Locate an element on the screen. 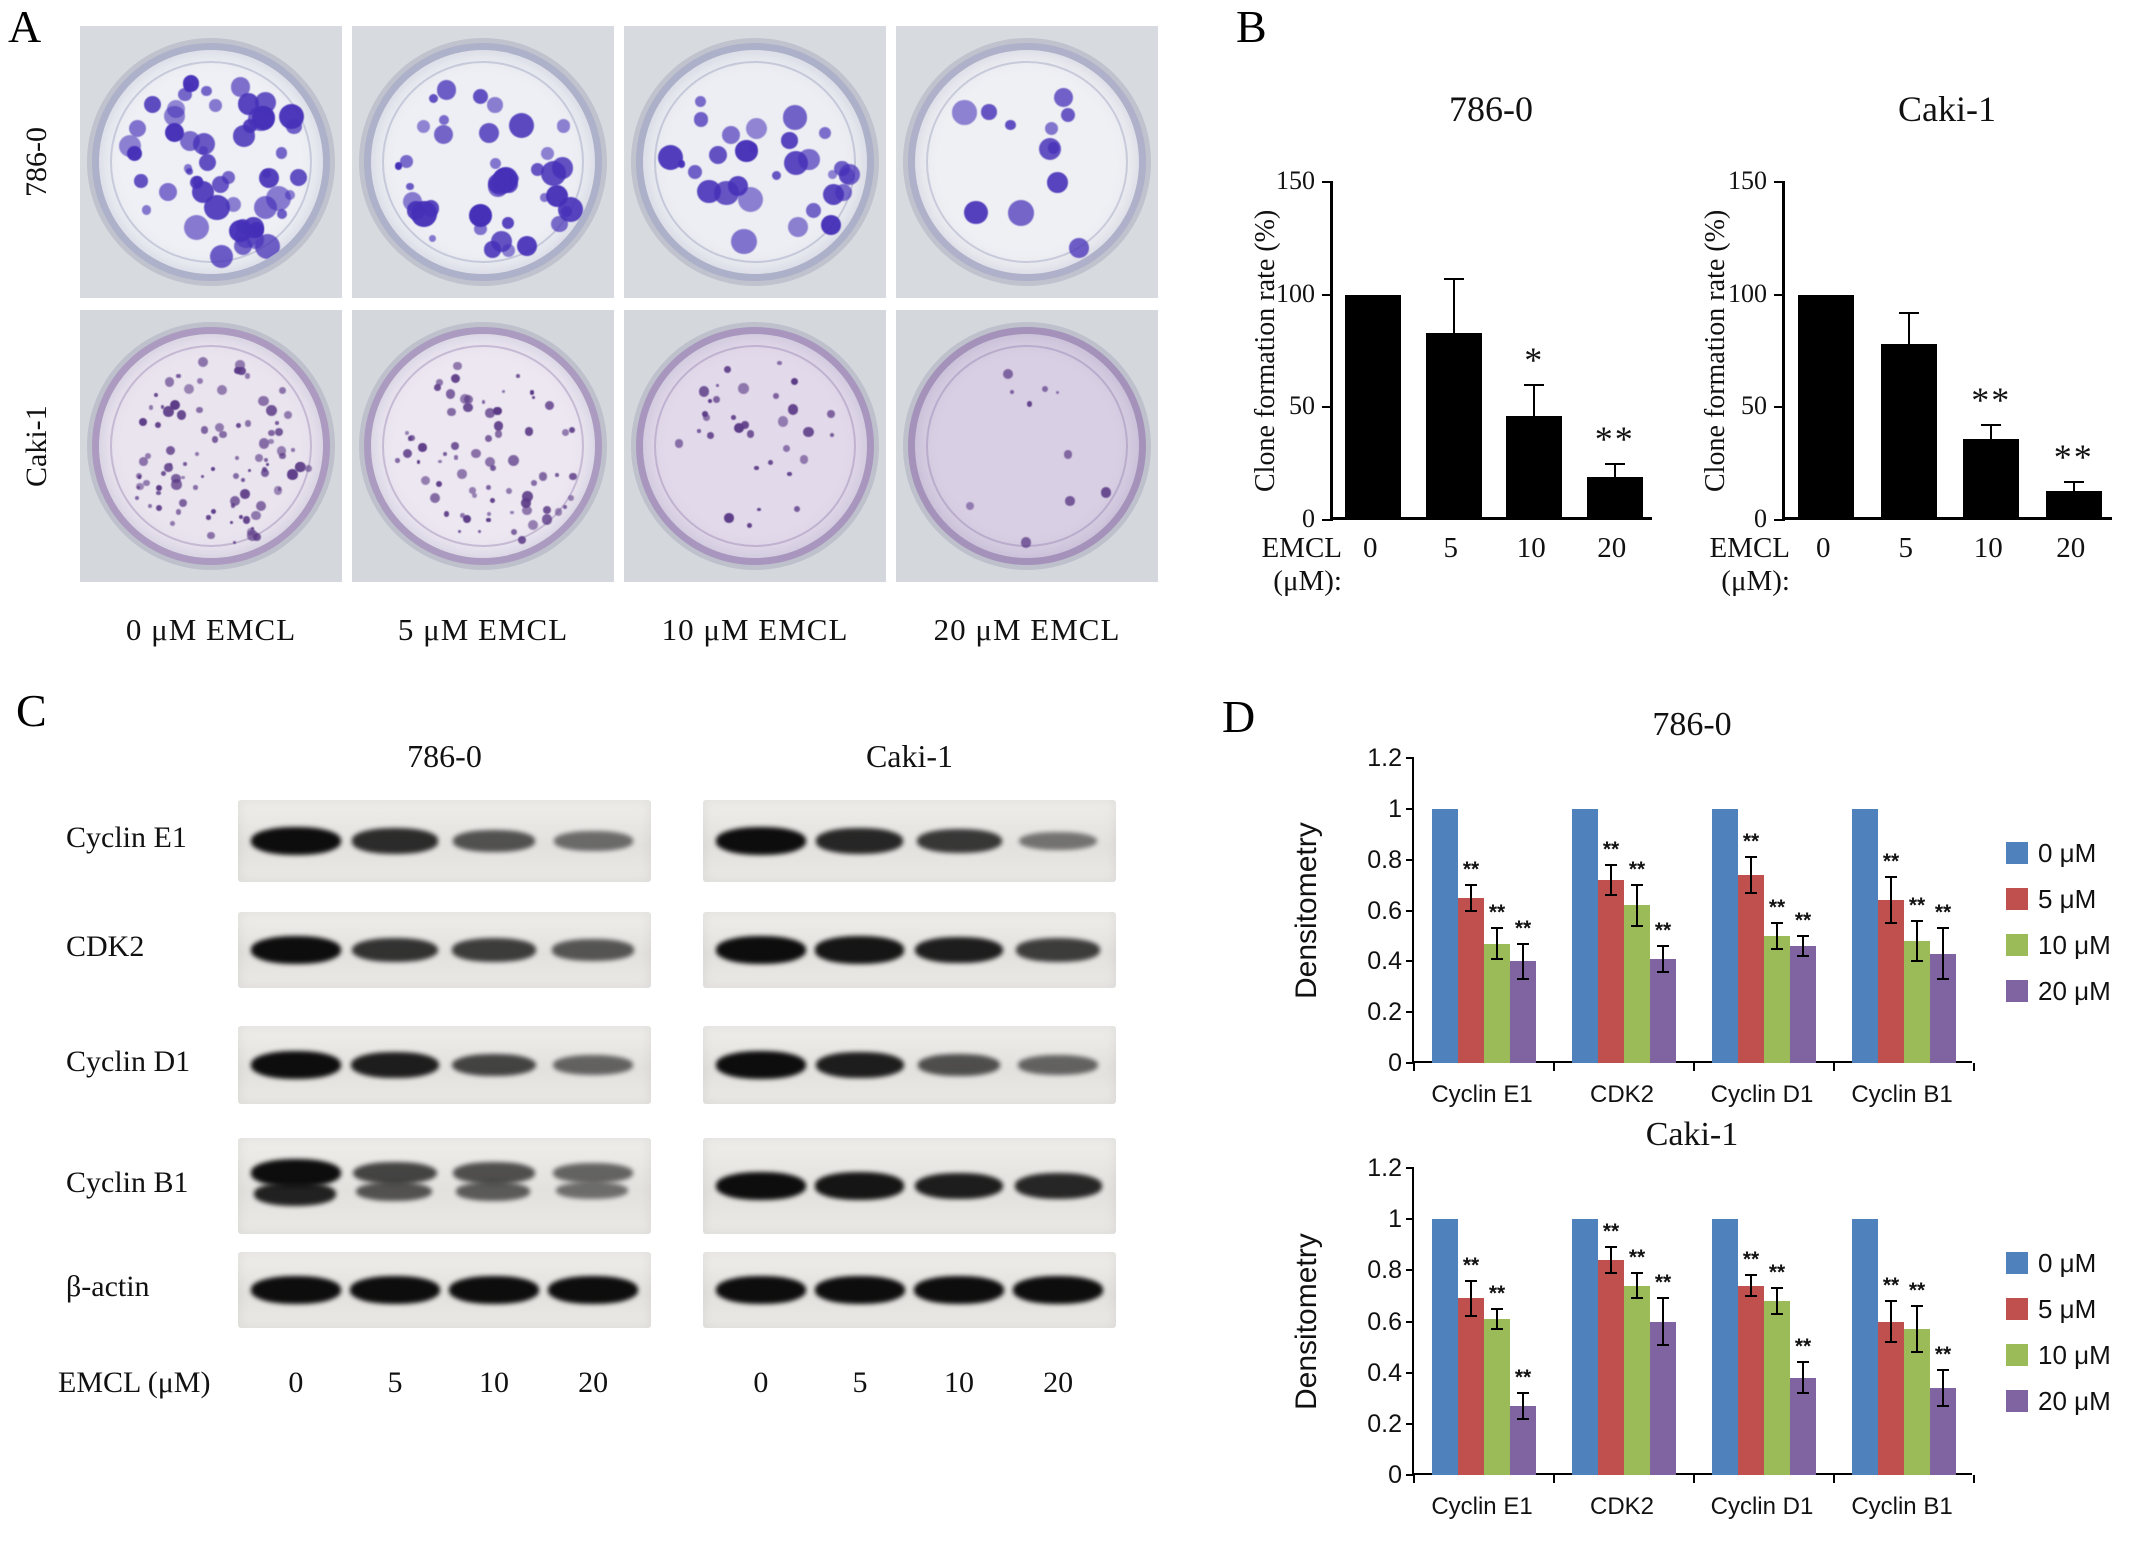  y-tick-label: 150 is located at coordinates (1295, 180).